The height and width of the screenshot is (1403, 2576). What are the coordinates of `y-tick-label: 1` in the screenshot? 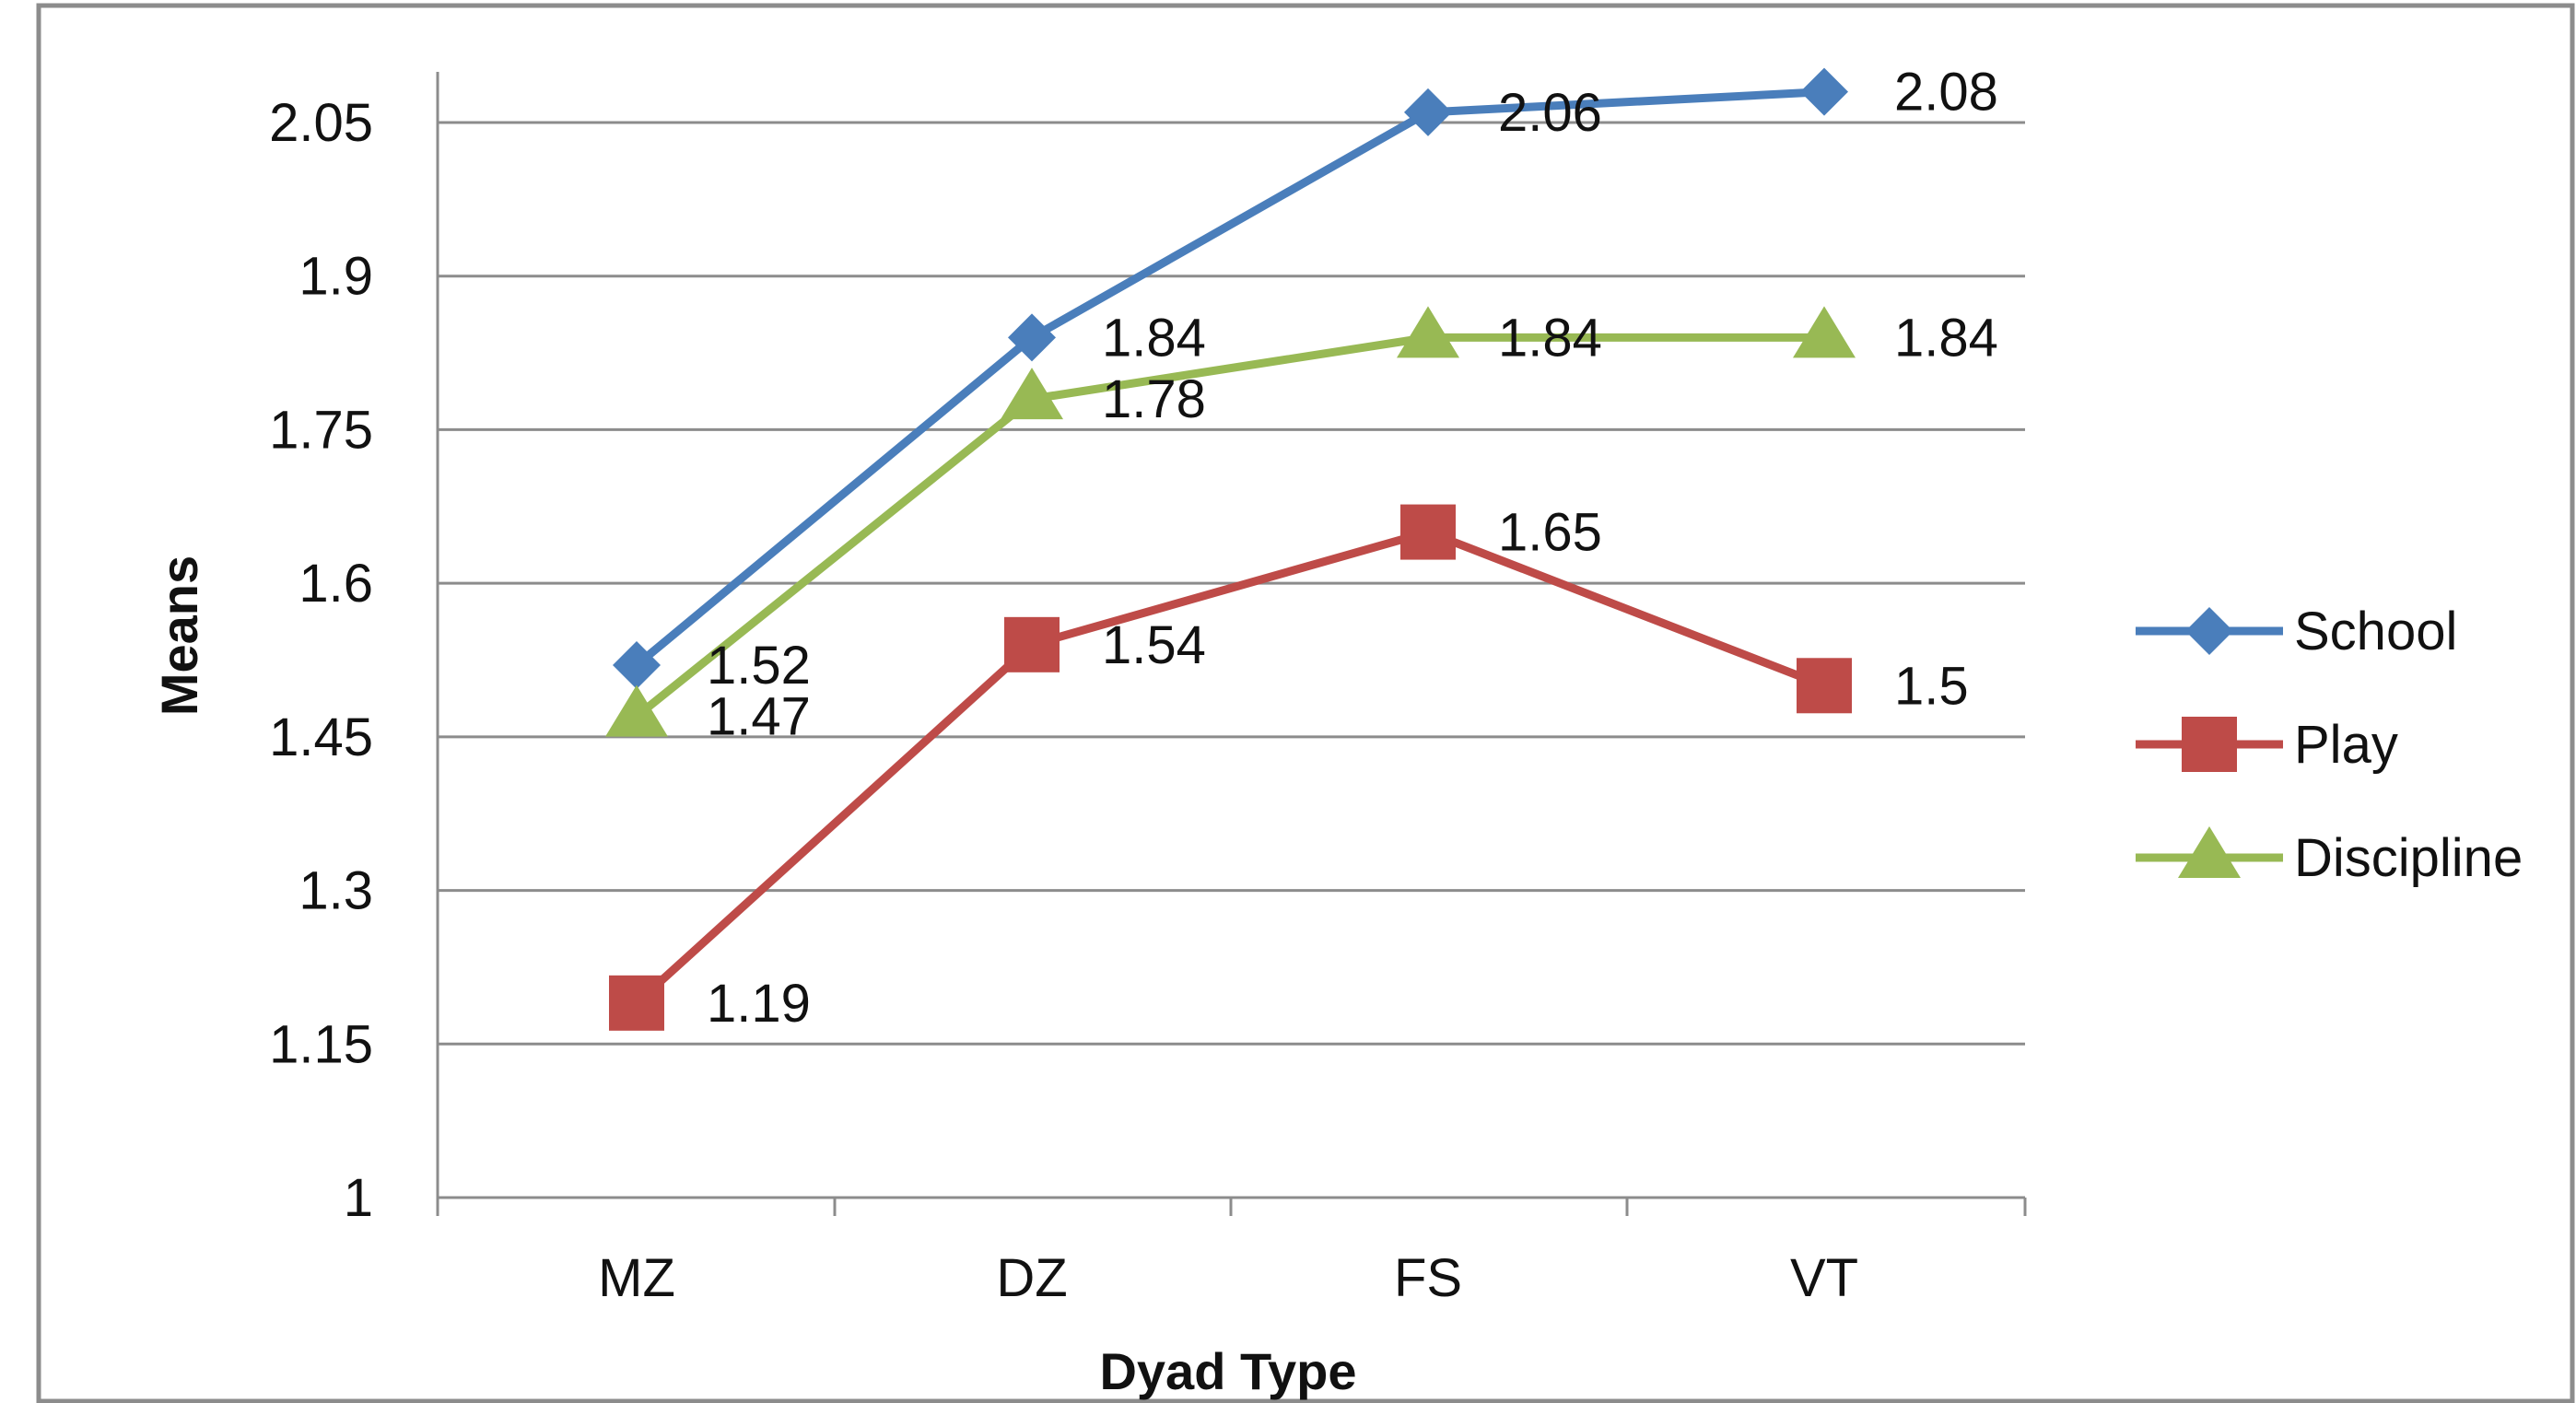 It's located at (358, 1198).